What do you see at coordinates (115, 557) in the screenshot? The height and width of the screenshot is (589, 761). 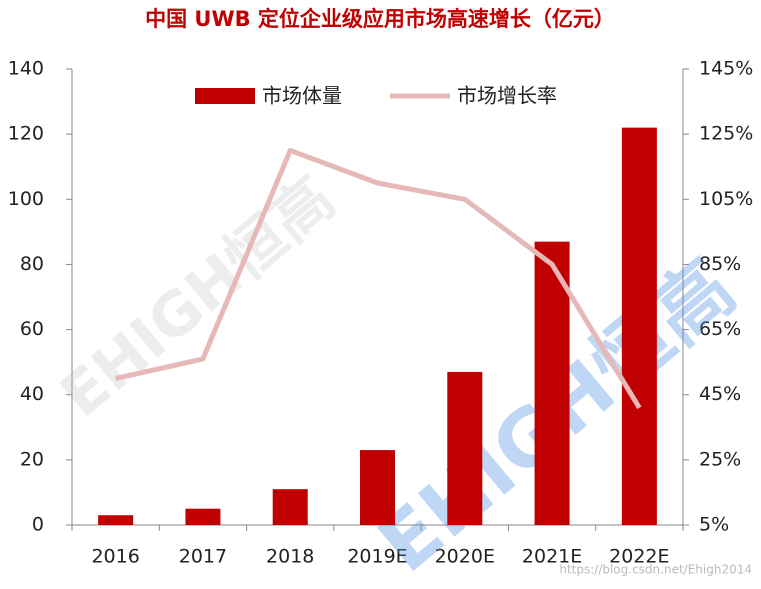 I see `x-tick-label: 2016` at bounding box center [115, 557].